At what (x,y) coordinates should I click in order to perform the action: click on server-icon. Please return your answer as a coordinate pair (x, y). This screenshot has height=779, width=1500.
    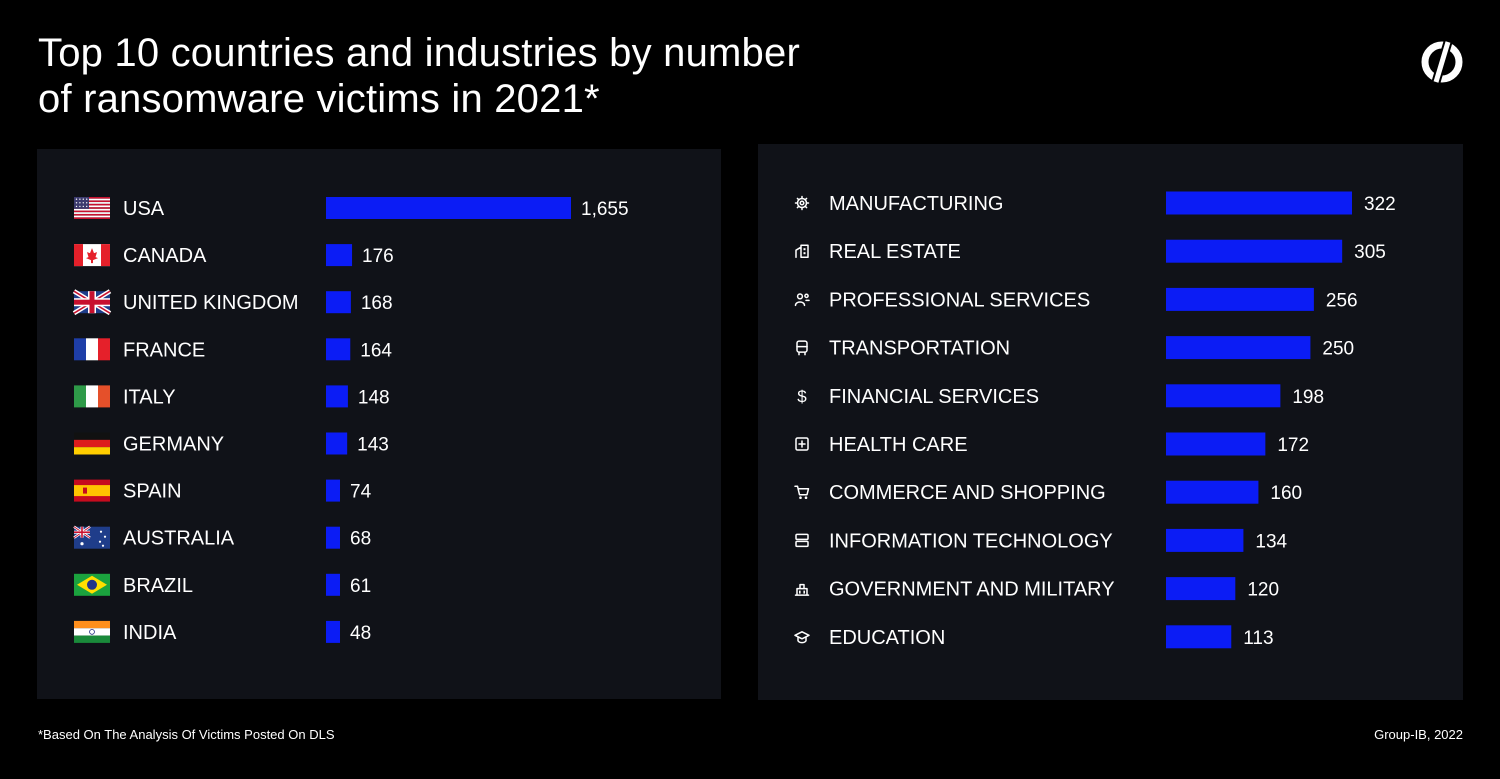
    Looking at the image, I should click on (802, 540).